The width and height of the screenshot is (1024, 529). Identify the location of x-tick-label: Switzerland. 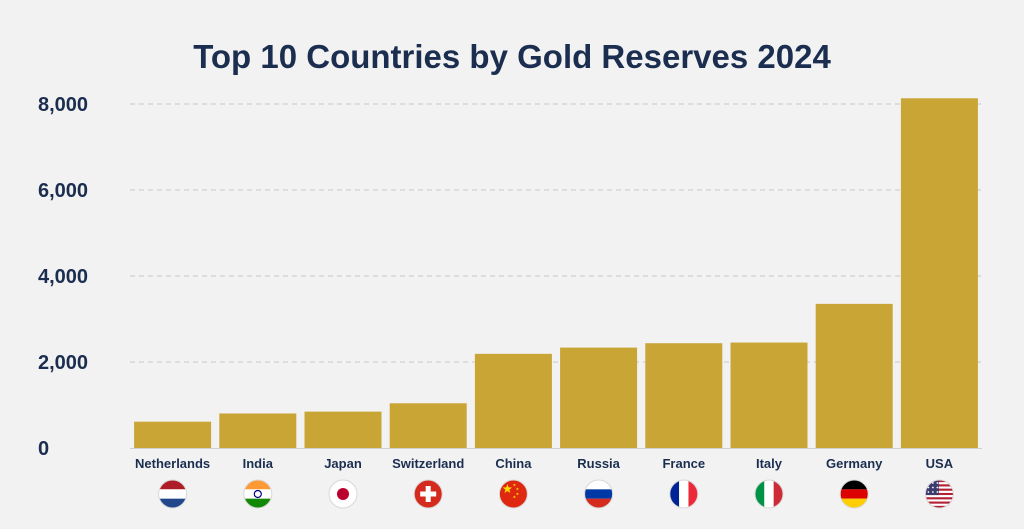
(428, 463).